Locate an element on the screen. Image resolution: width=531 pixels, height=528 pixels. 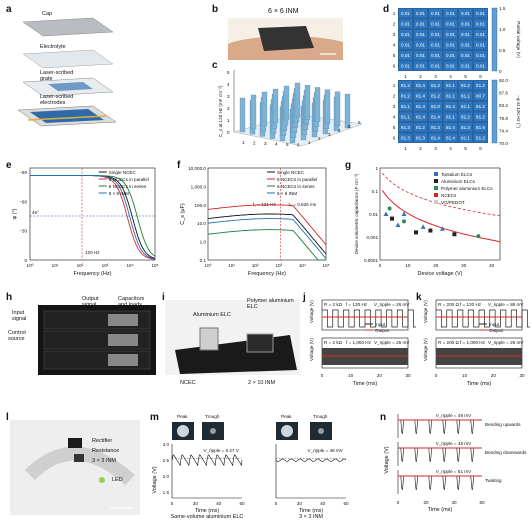
g-ncec-dashed-line is located at coordinates (441, 194).